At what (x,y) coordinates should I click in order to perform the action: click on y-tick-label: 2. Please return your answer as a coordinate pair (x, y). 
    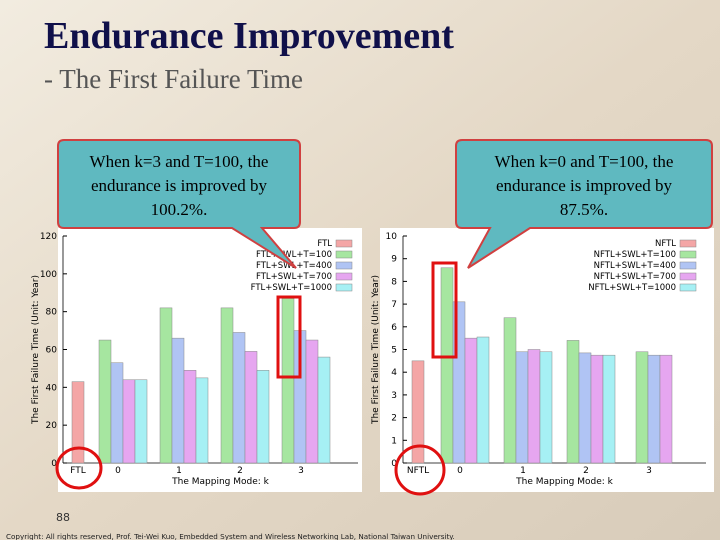
    Looking at the image, I should click on (394, 419).